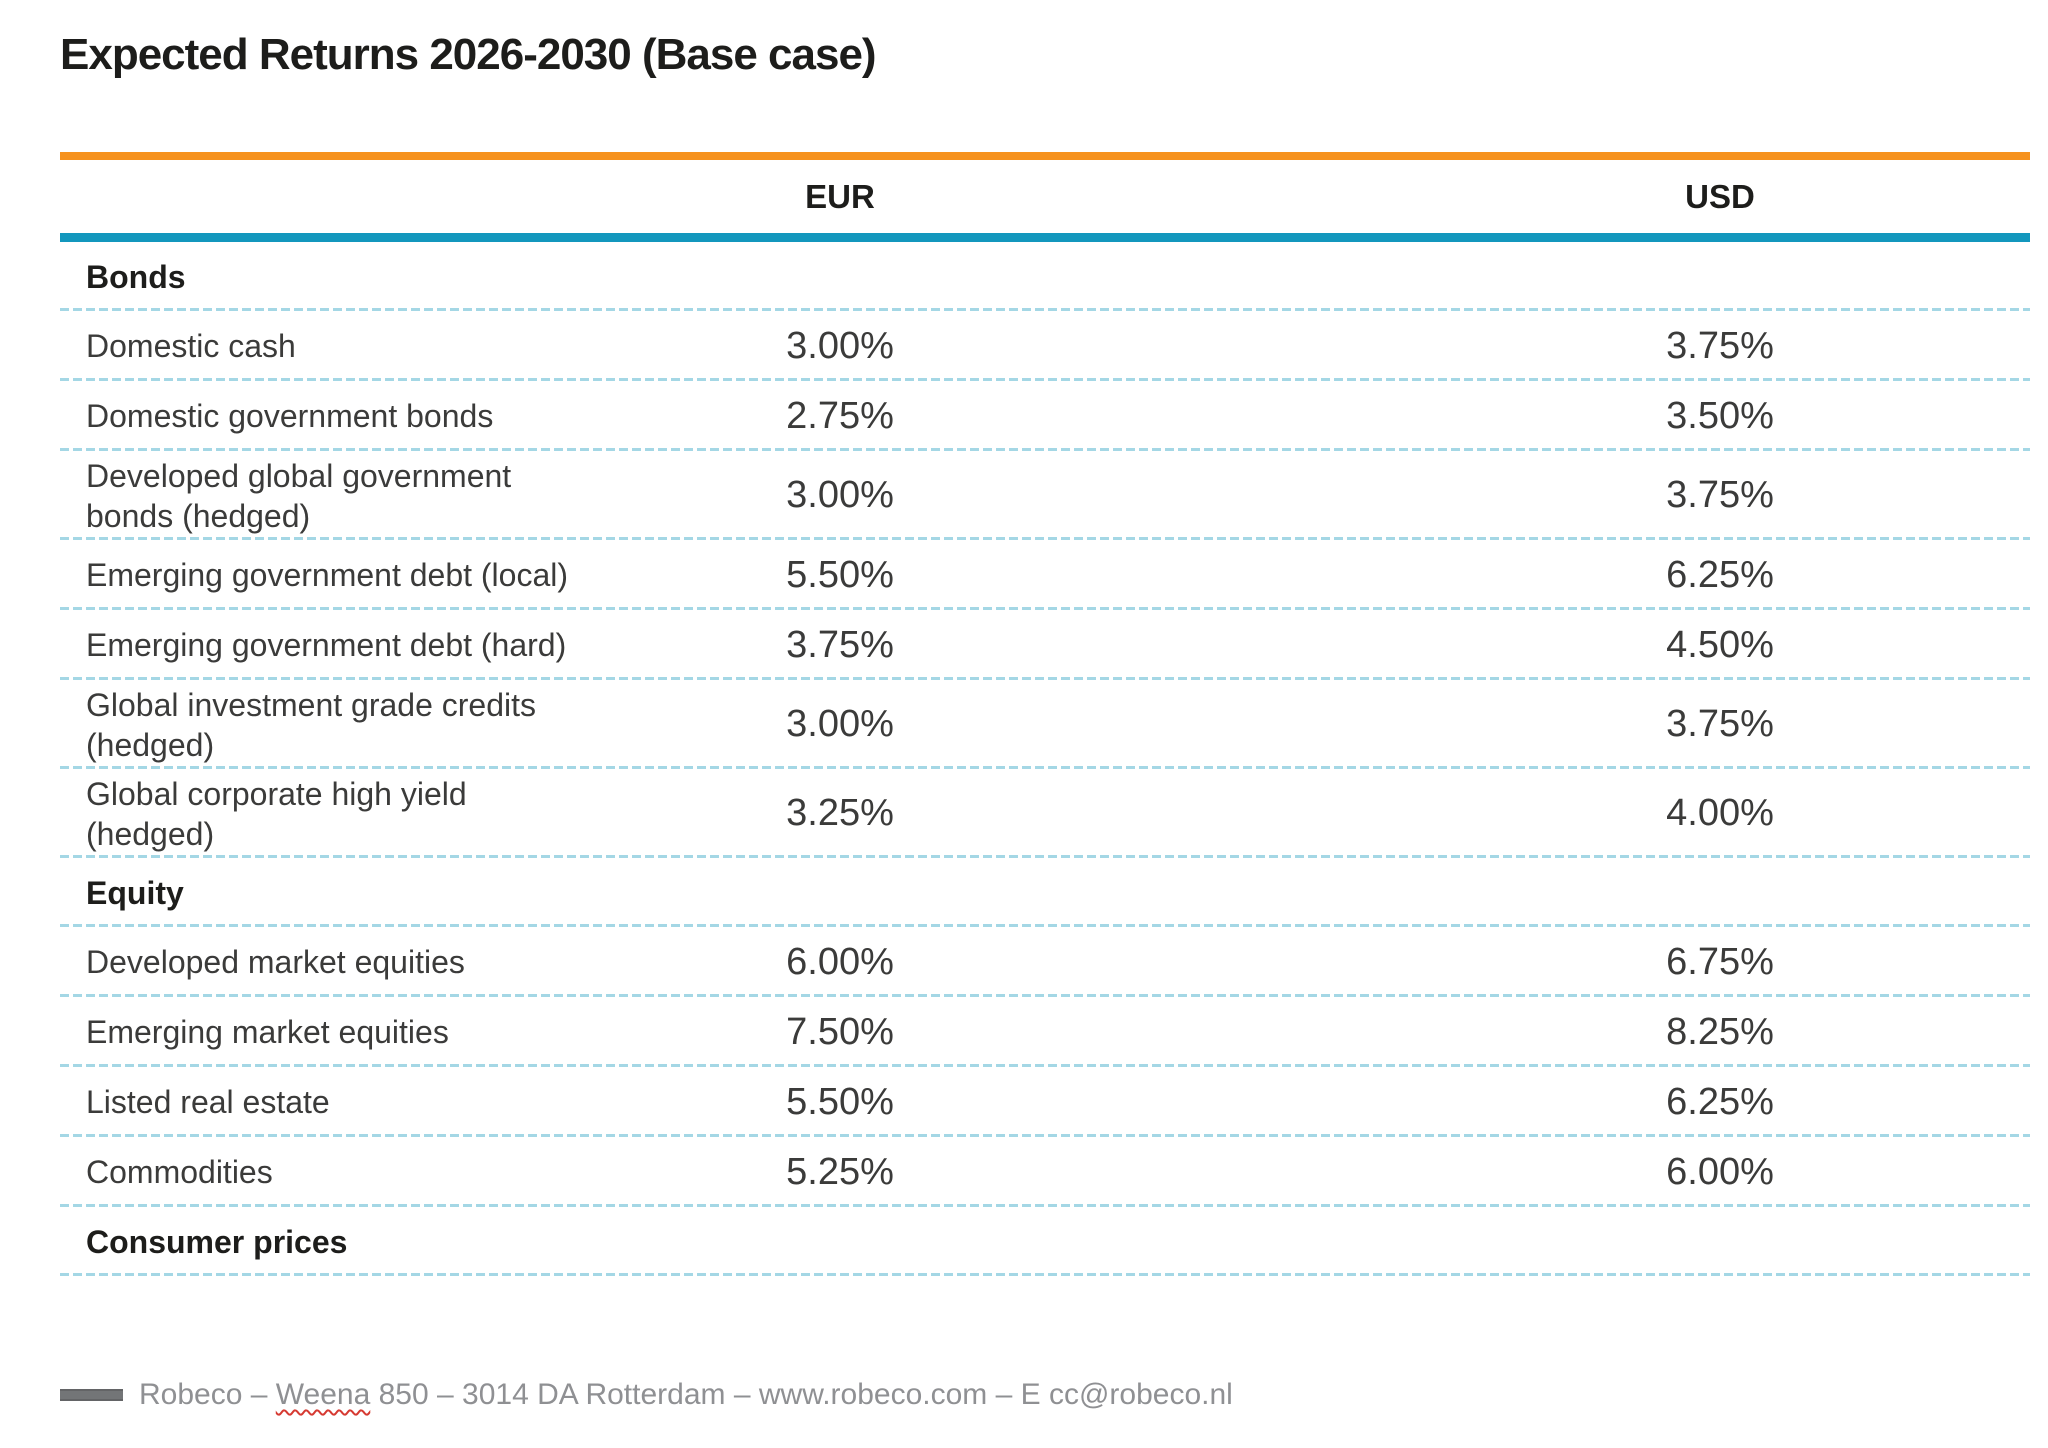 The image size is (2048, 1448). Describe the element at coordinates (207, 1394) in the screenshot. I see `footer-text-prefix: Robeco –` at that location.